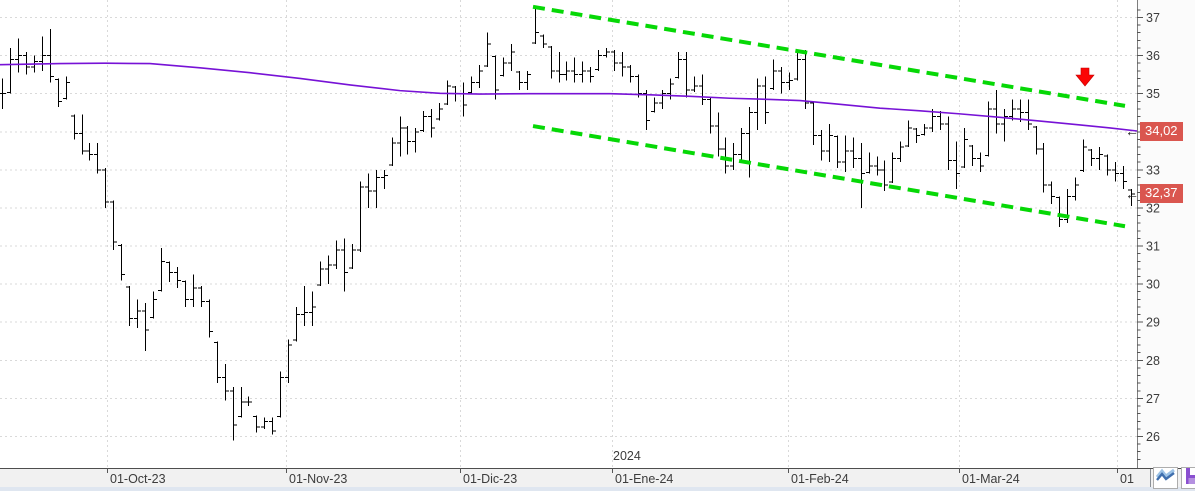  What do you see at coordinates (1153, 56) in the screenshot?
I see `y-axis-label: 36` at bounding box center [1153, 56].